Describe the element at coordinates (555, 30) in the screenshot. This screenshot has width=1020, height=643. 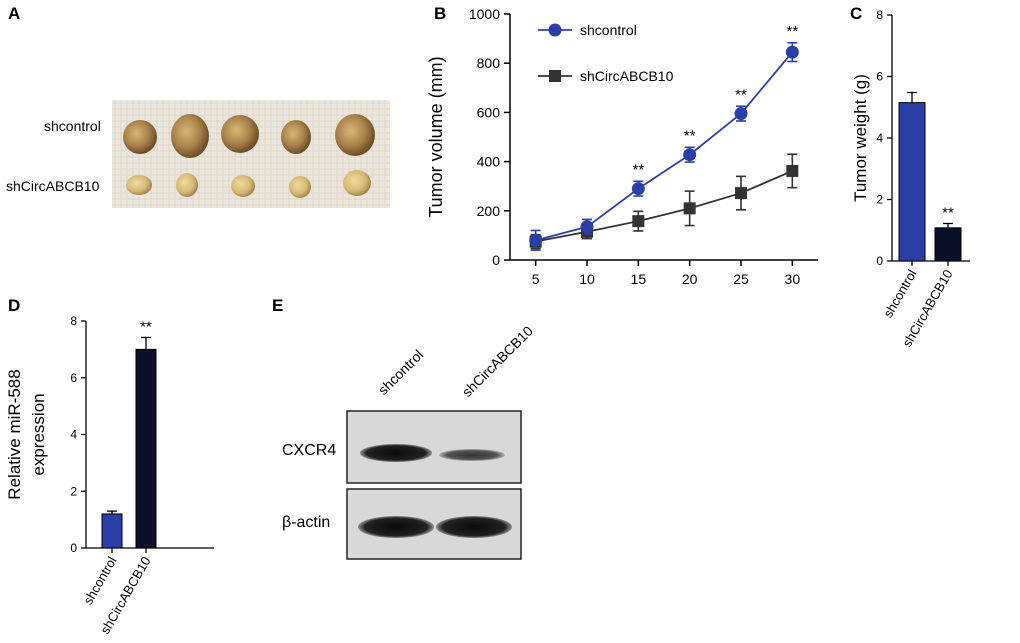
I see `legend-marker-shcontrol` at that location.